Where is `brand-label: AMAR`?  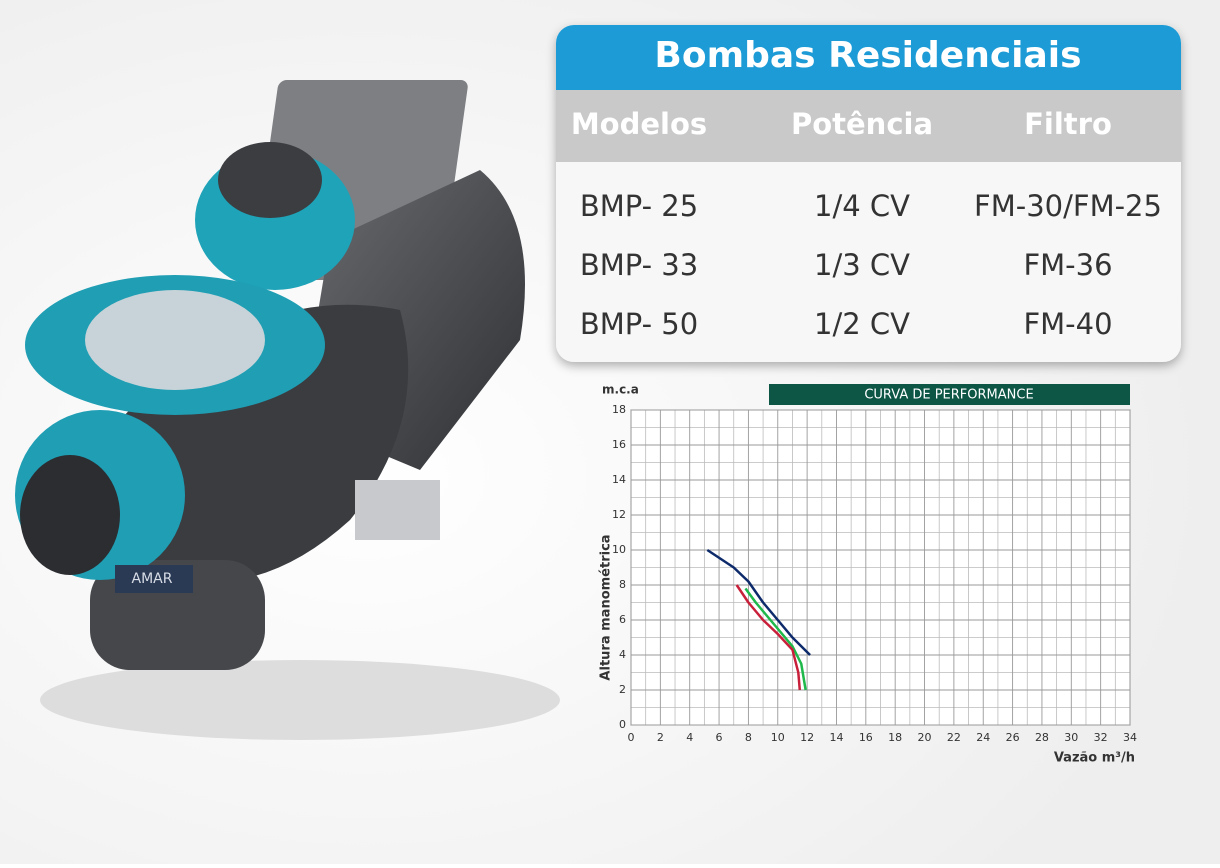
brand-label: AMAR is located at coordinates (152, 579).